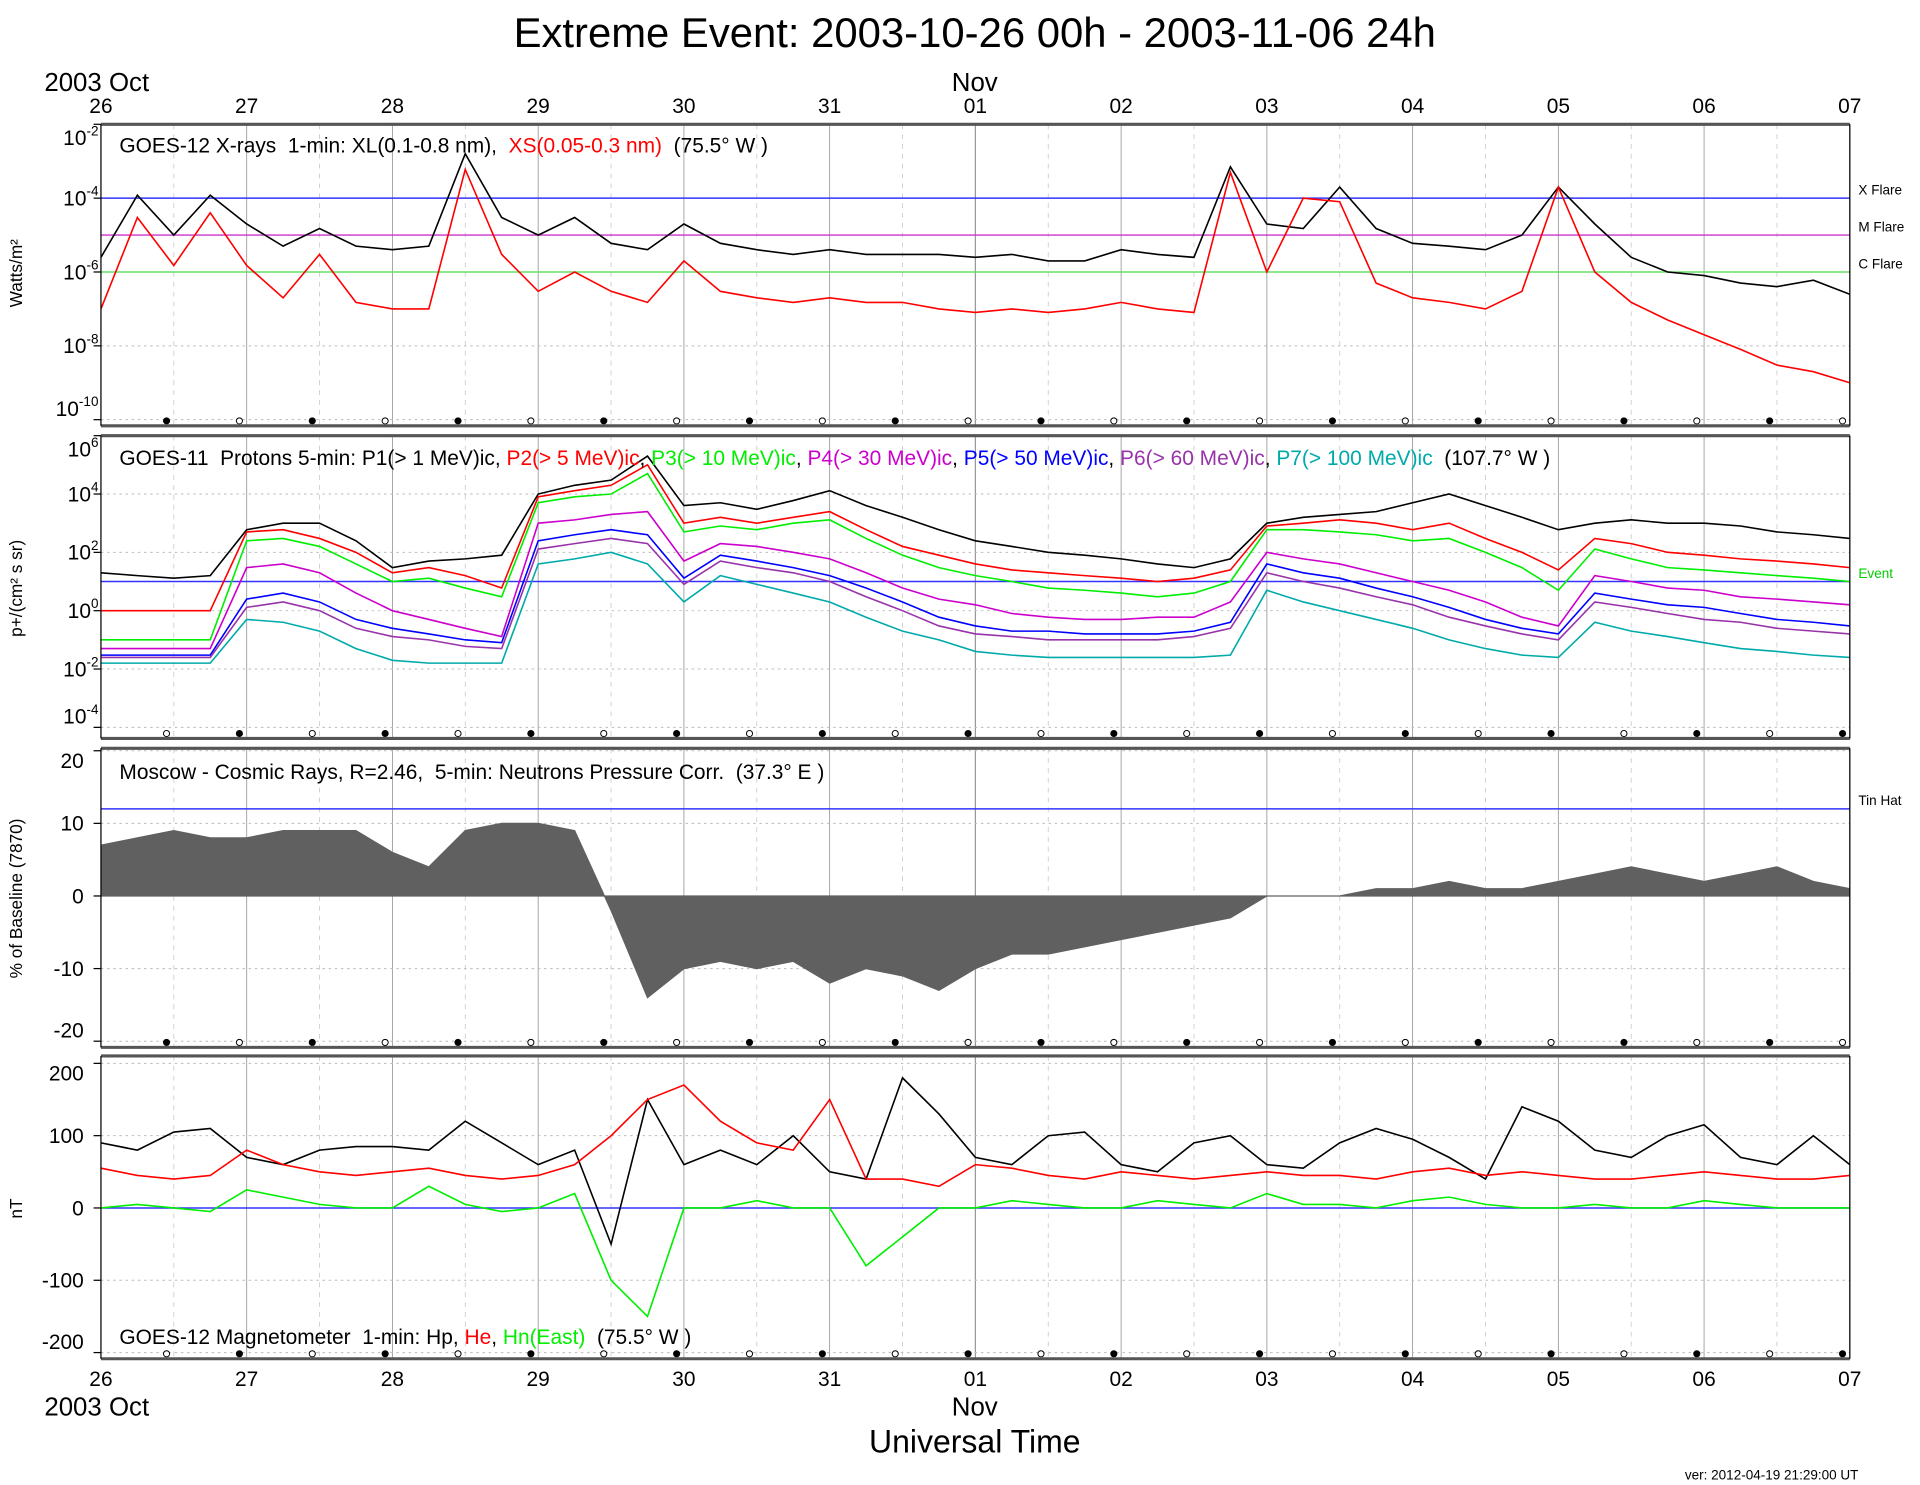 This screenshot has width=1920, height=1485. I want to click on threshold-label: X Flare, so click(1880, 189).